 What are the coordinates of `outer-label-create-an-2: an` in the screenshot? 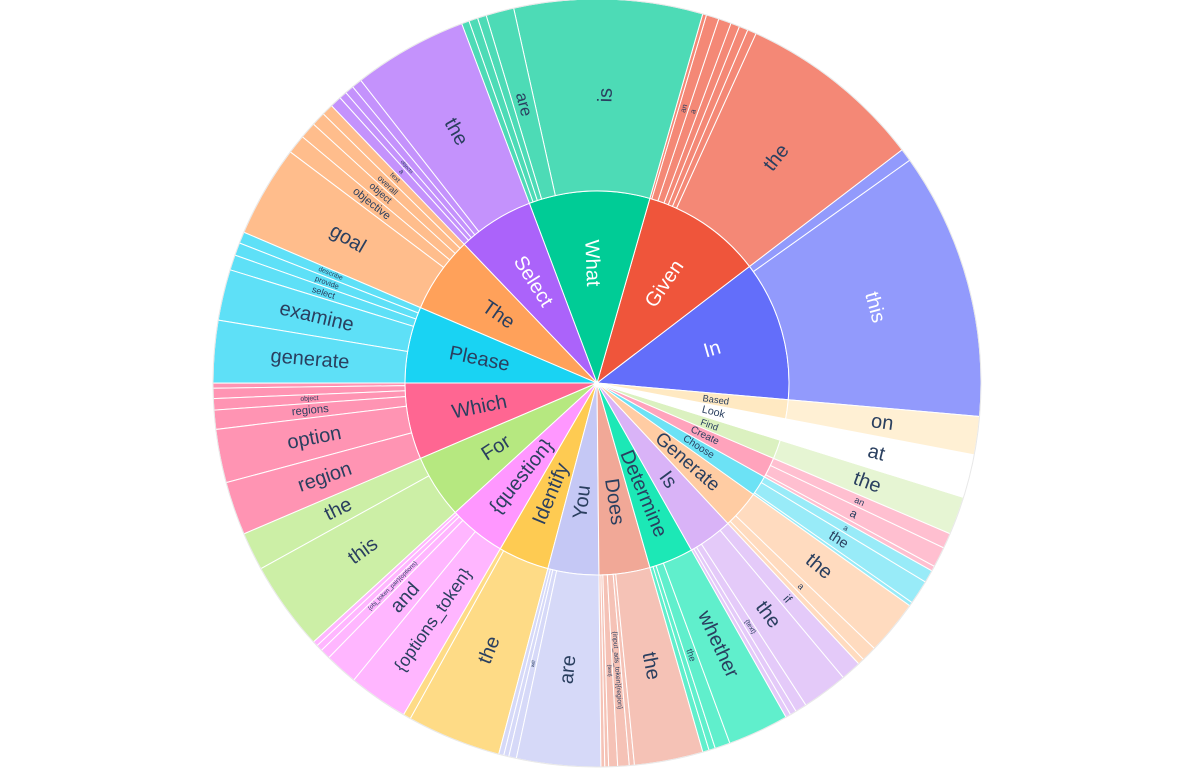 It's located at (859, 501).